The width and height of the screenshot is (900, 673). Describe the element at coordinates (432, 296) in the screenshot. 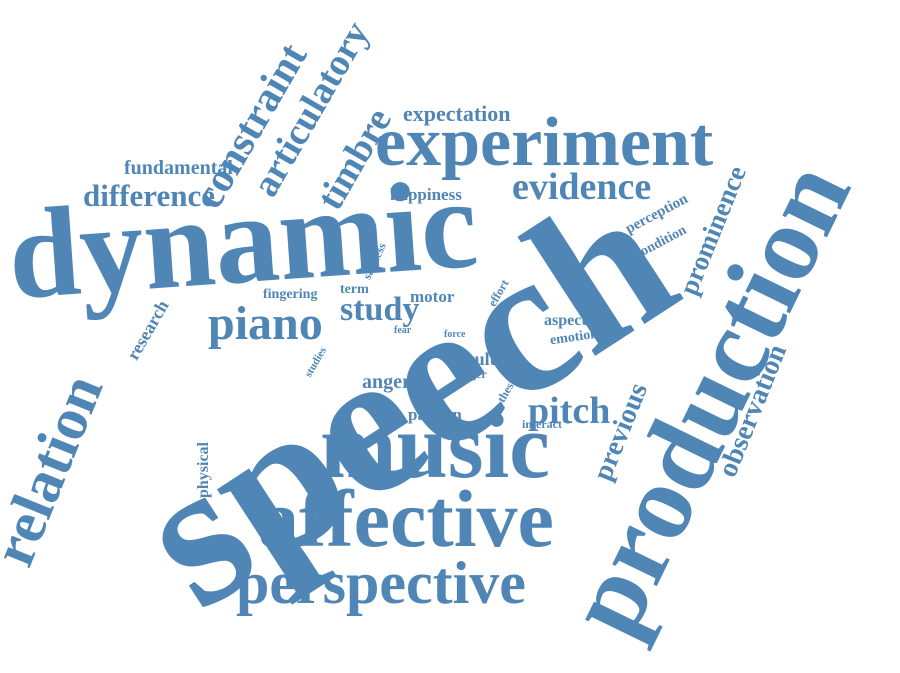

I see `word-motor: motor` at that location.